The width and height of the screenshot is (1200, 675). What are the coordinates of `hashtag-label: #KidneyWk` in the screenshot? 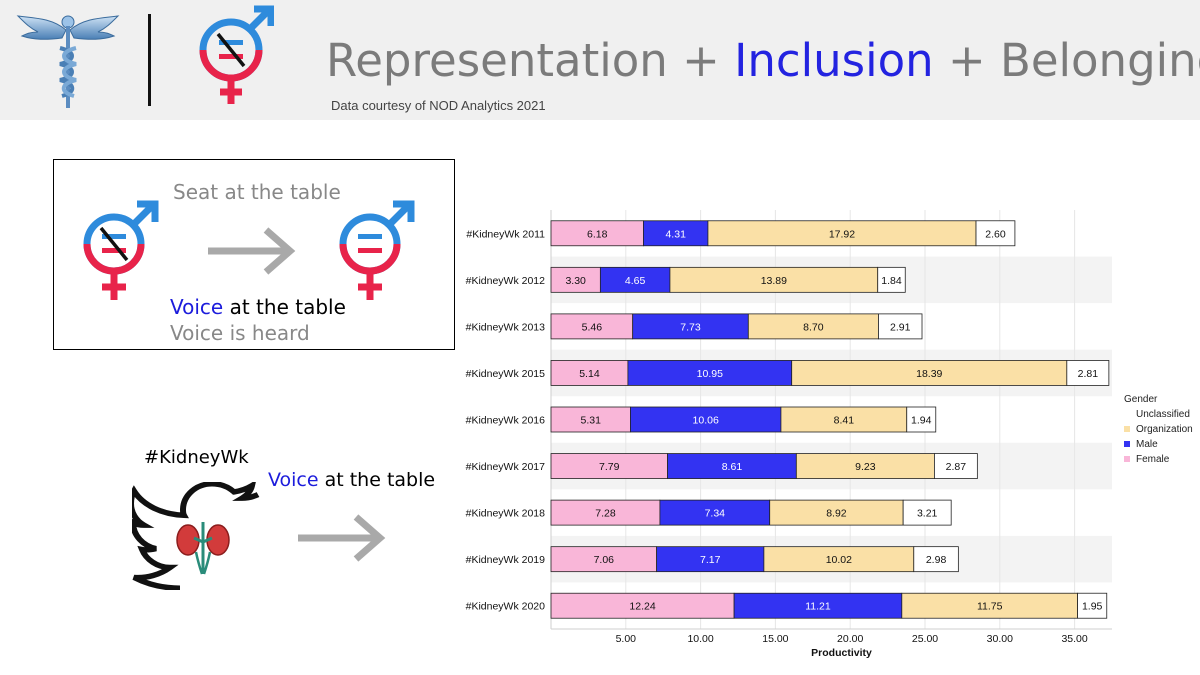 It's located at (196, 457).